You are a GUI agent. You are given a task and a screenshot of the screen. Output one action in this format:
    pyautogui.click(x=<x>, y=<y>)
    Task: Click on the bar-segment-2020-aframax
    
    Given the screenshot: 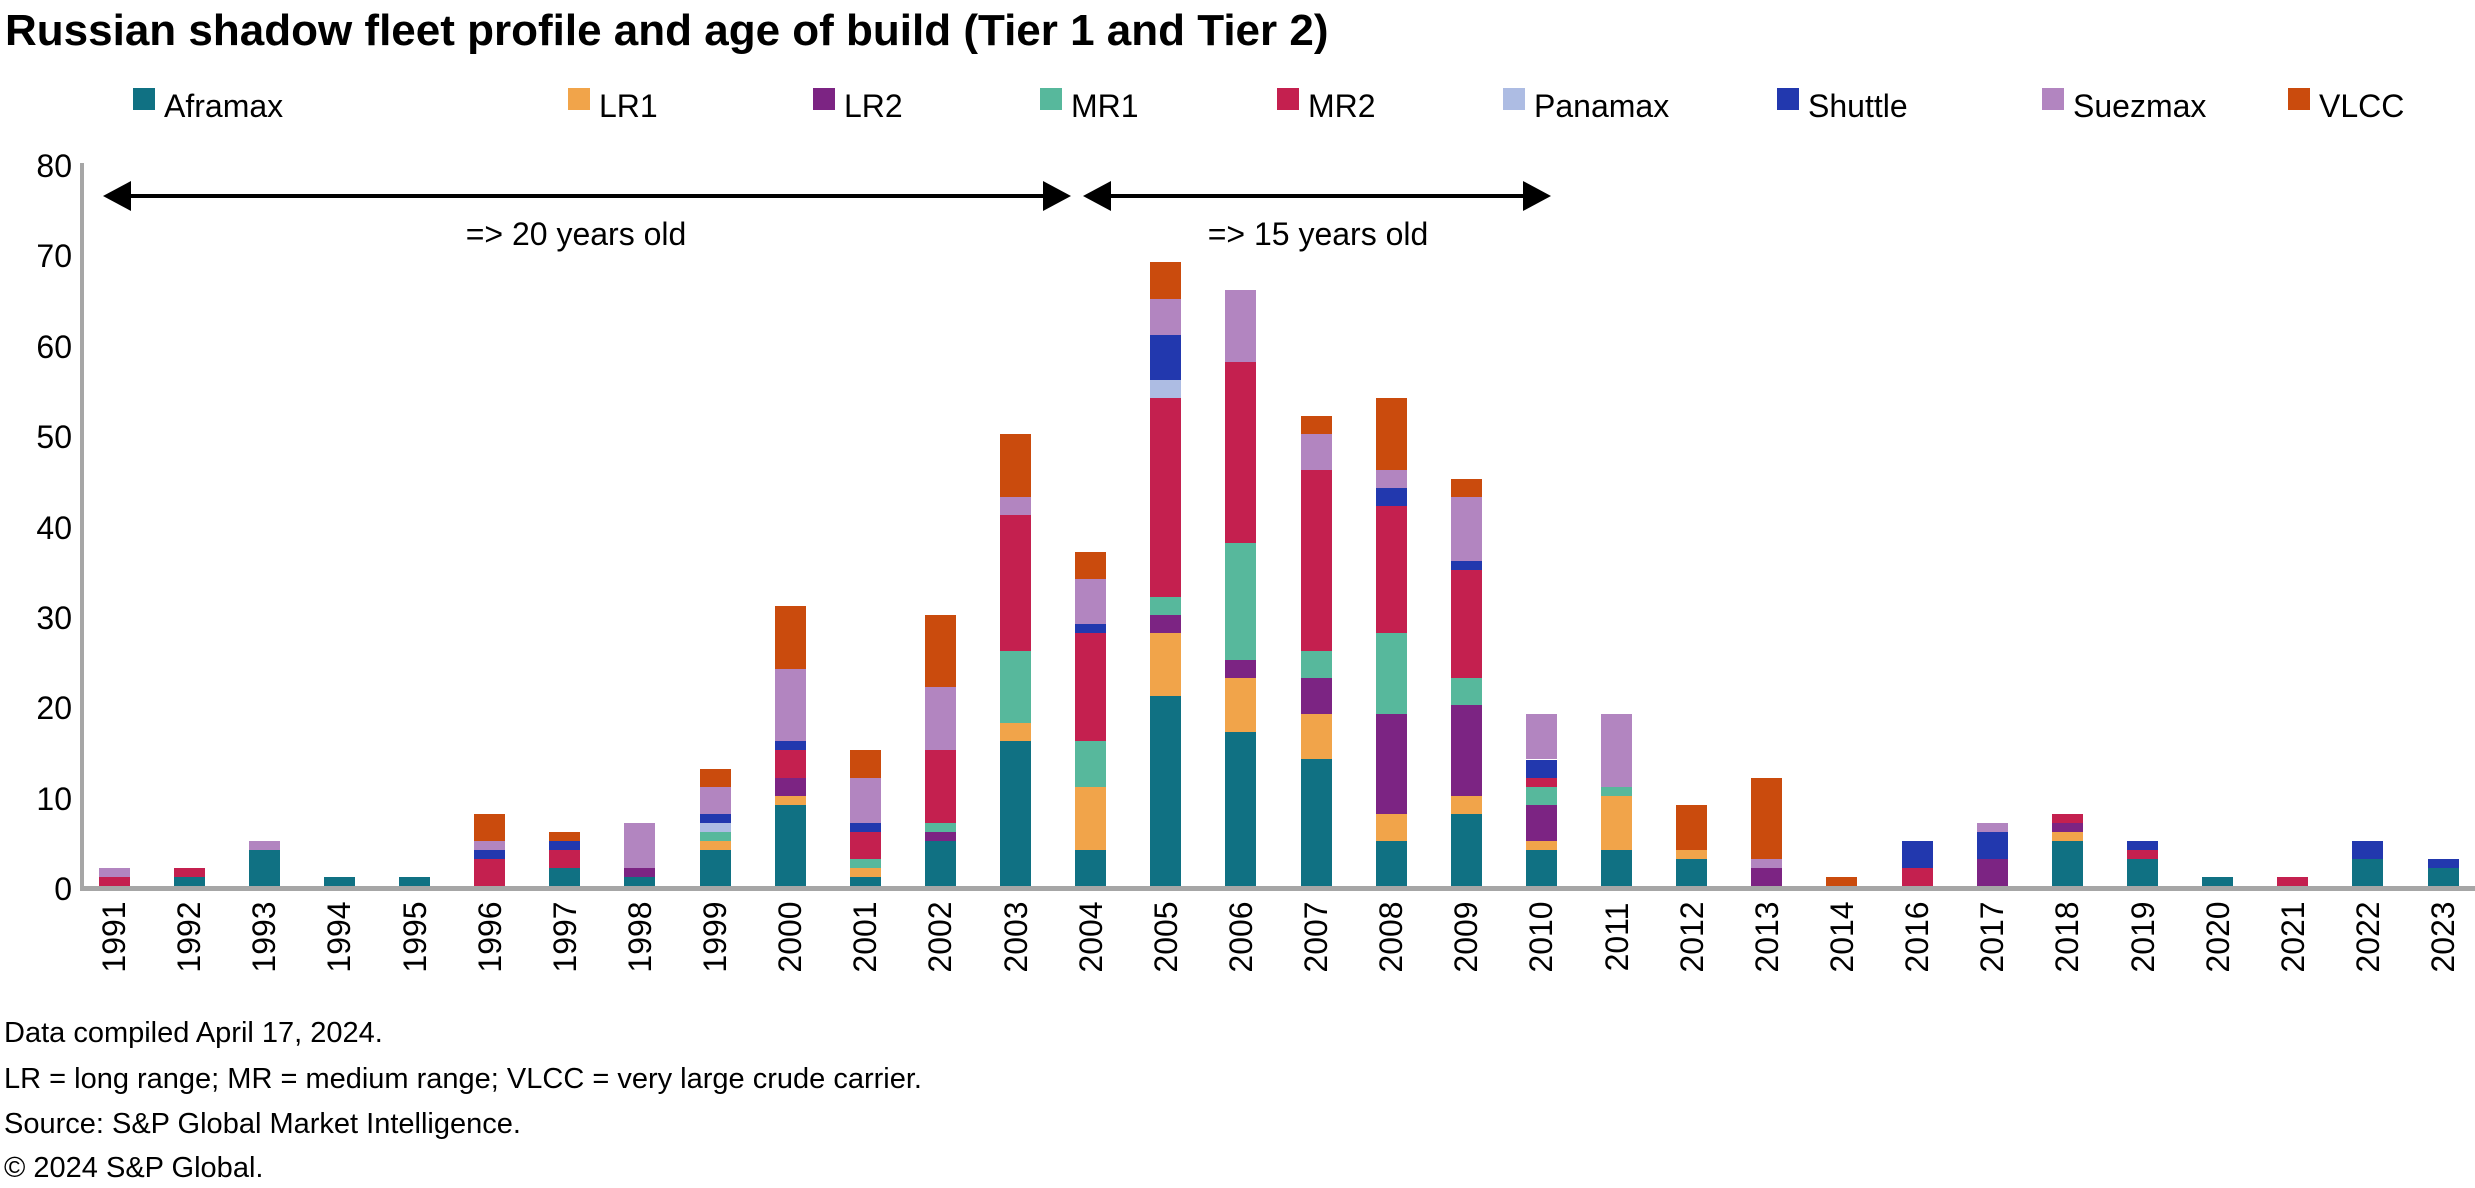 What is the action you would take?
    pyautogui.click(x=2218, y=881)
    